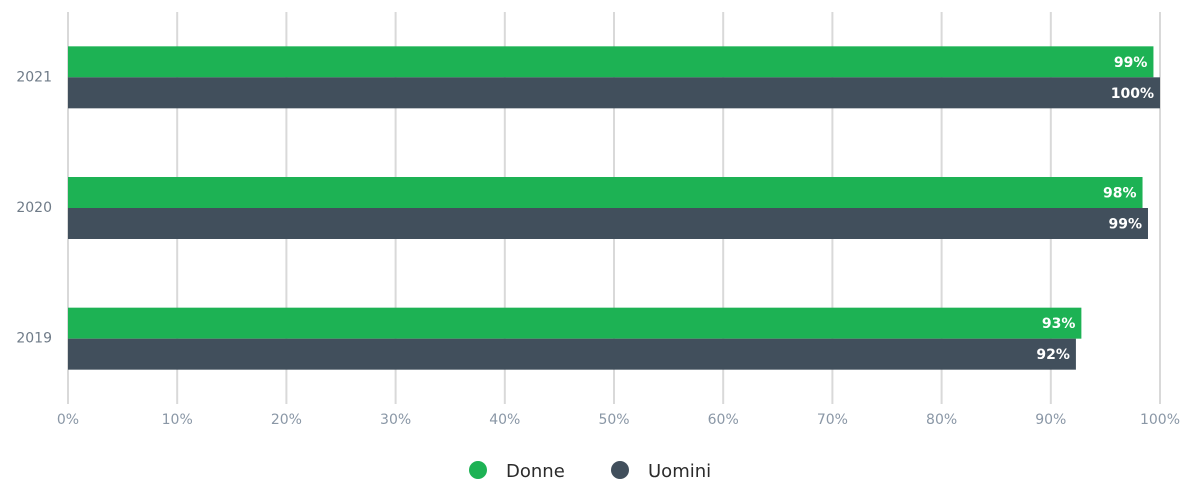 The height and width of the screenshot is (482, 1186). Describe the element at coordinates (679, 471) in the screenshot. I see `legend-label: Uomini` at that location.